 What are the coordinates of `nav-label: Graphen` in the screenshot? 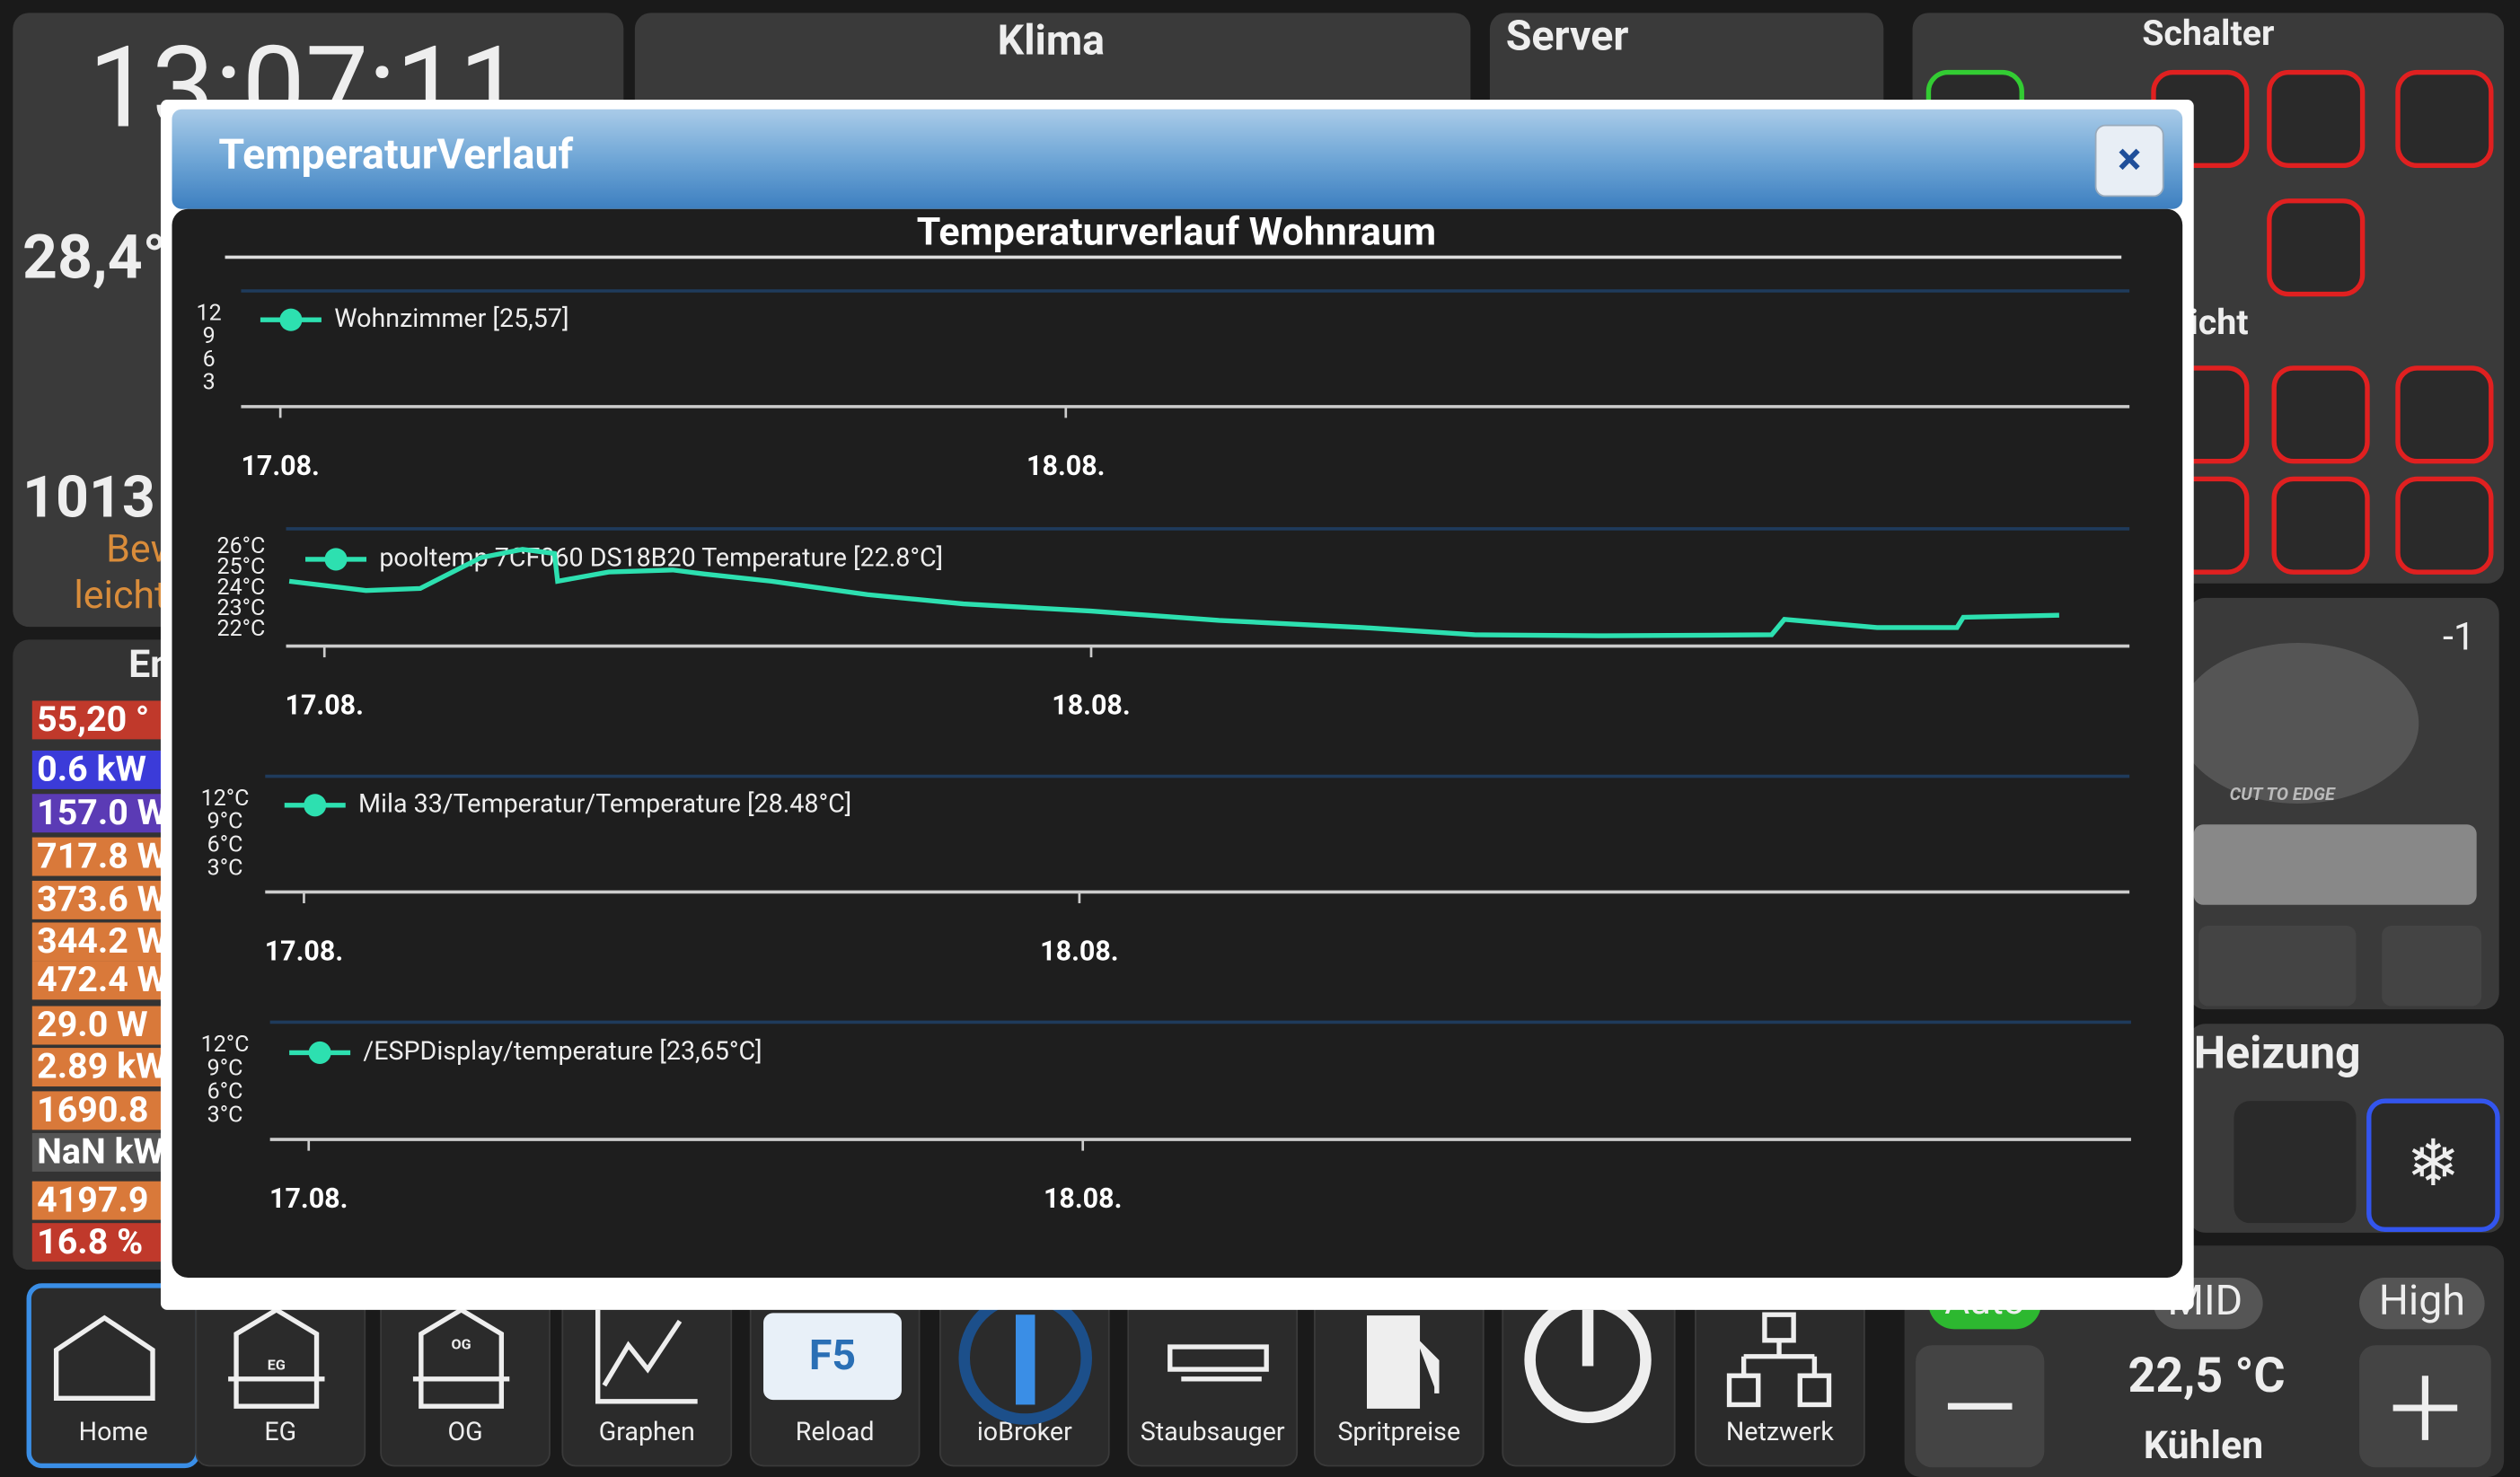 It's located at (647, 1431).